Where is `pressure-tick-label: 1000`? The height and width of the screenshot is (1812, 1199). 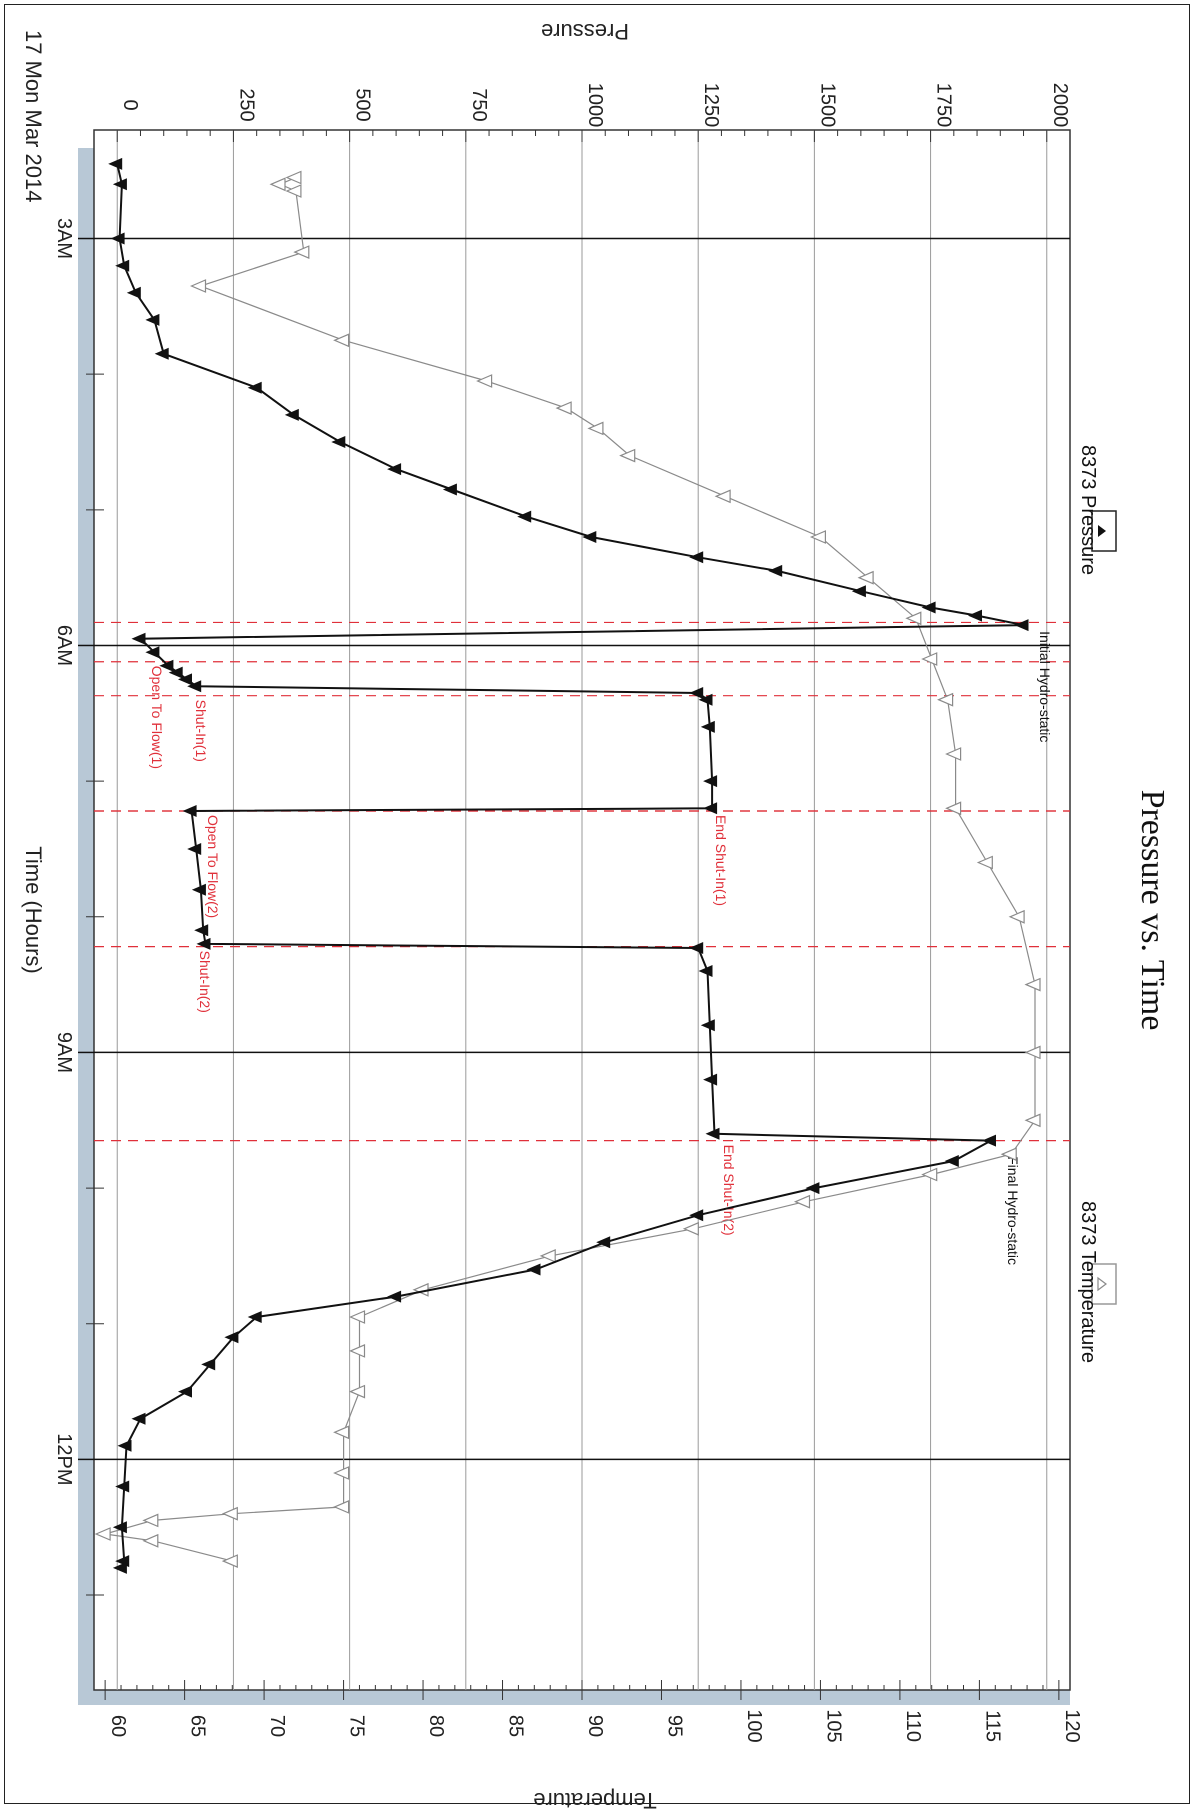 pressure-tick-label: 1000 is located at coordinates (595, 105).